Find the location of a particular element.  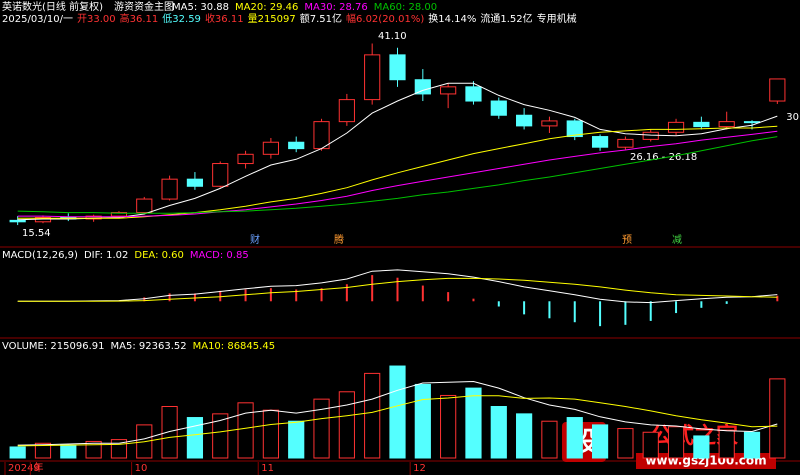

legend-entry: VOLUME: 215096.91 is located at coordinates (53, 346).